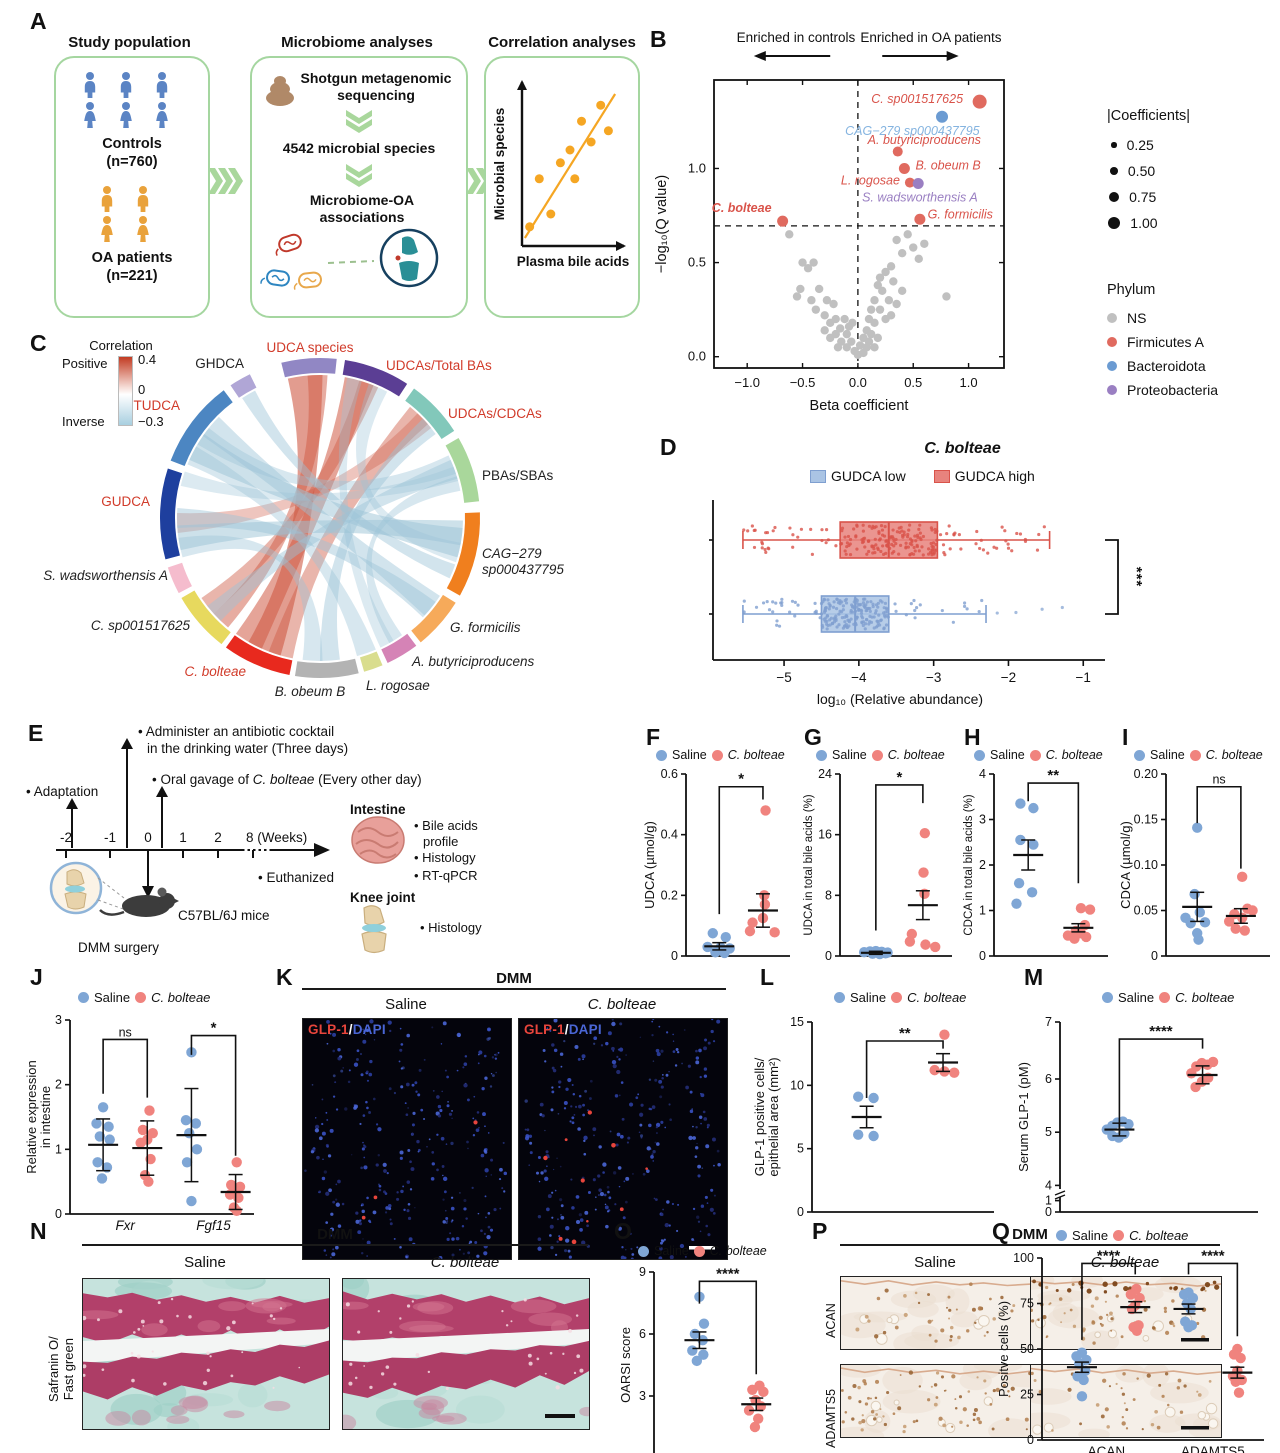 This screenshot has height=1453, width=1280. I want to click on svg-text: 0.20, so click(1146, 774).